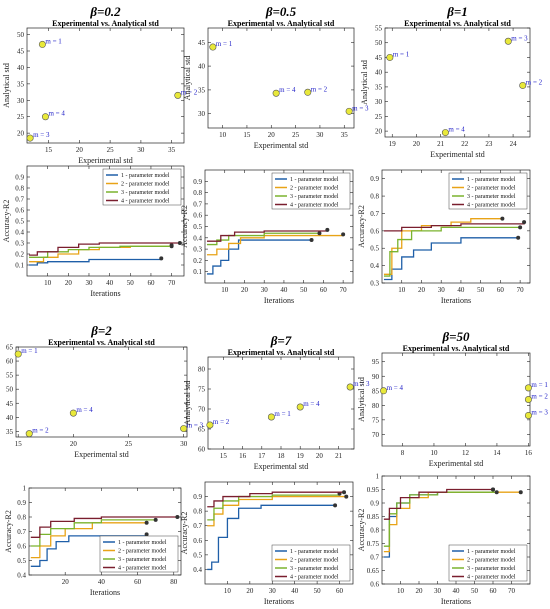  Describe the element at coordinates (339, 456) in the screenshot. I see `x-tick-label: 21` at that location.